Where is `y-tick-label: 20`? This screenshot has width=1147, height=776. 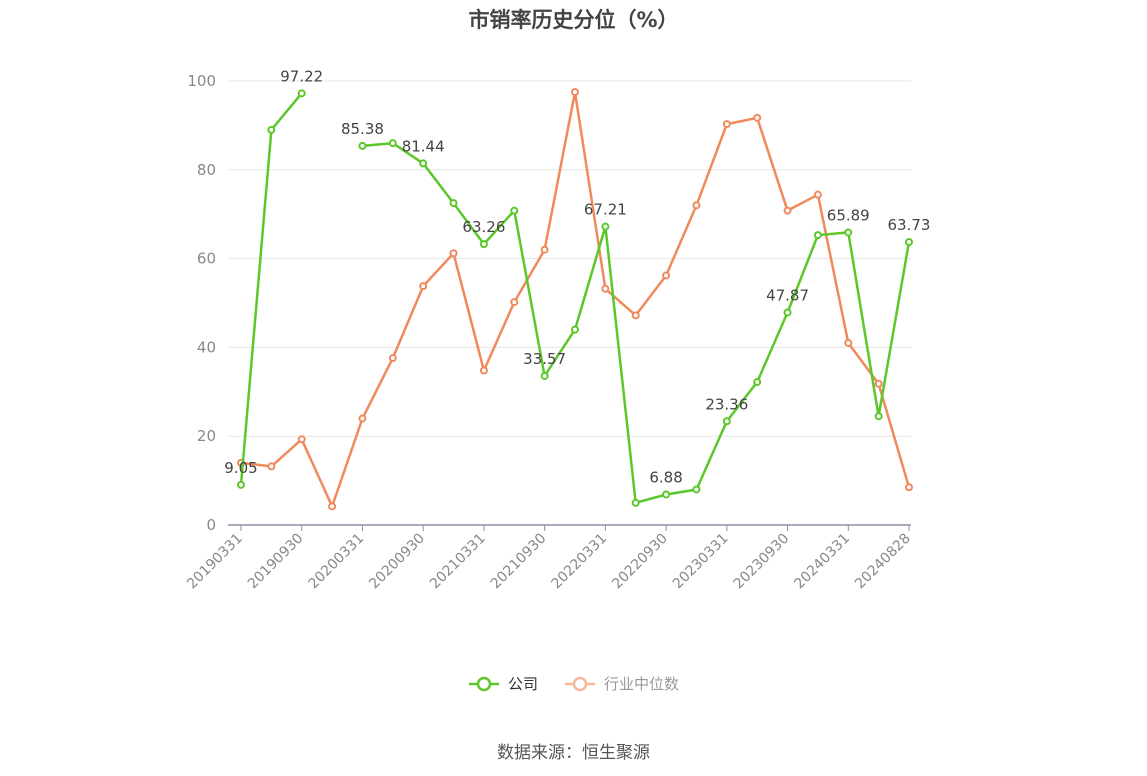
y-tick-label: 20 is located at coordinates (206, 436).